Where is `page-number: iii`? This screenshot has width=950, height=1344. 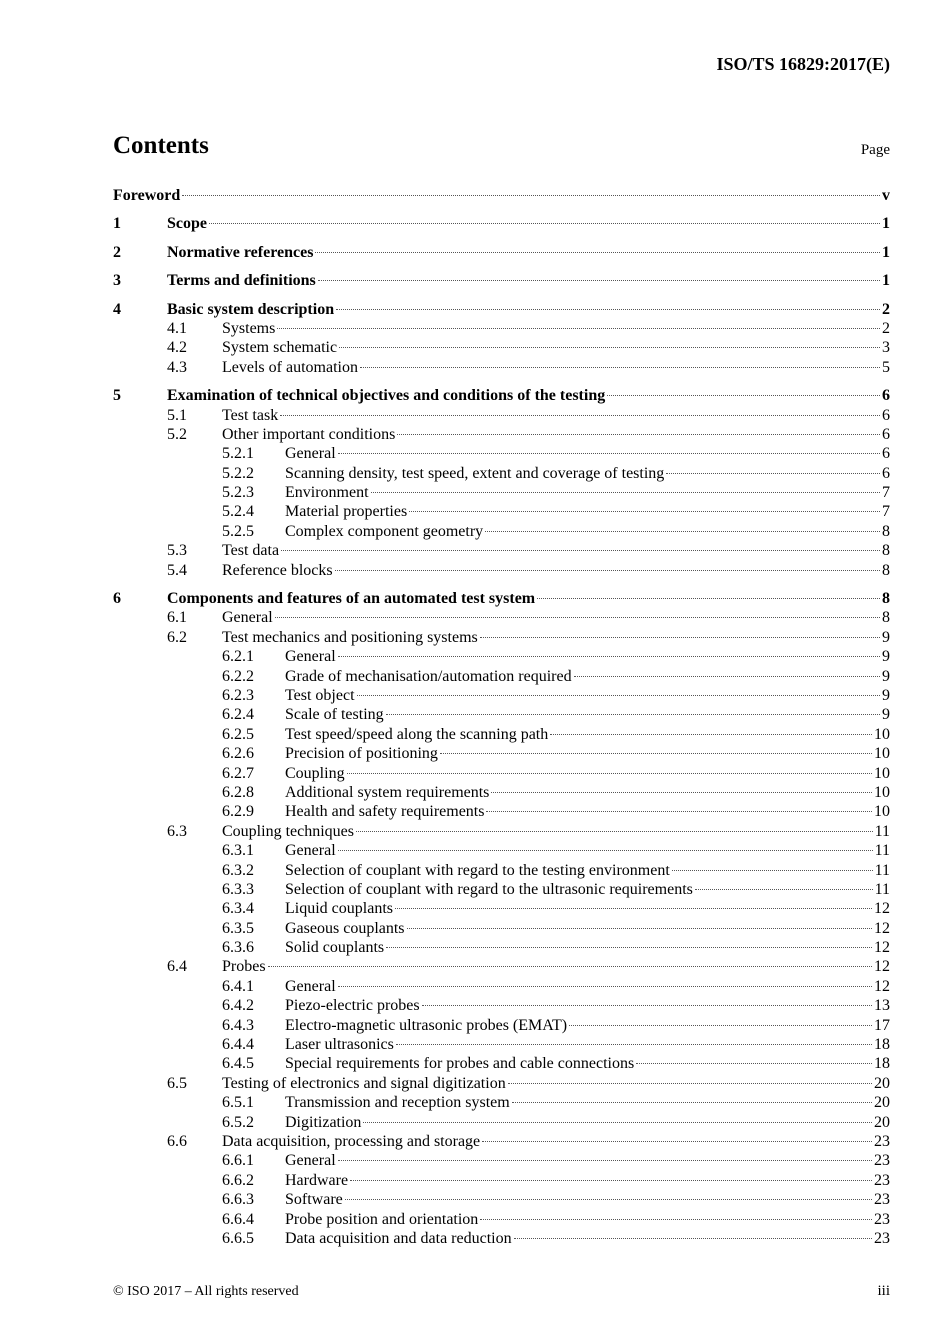
page-number: iii is located at coordinates (883, 1291).